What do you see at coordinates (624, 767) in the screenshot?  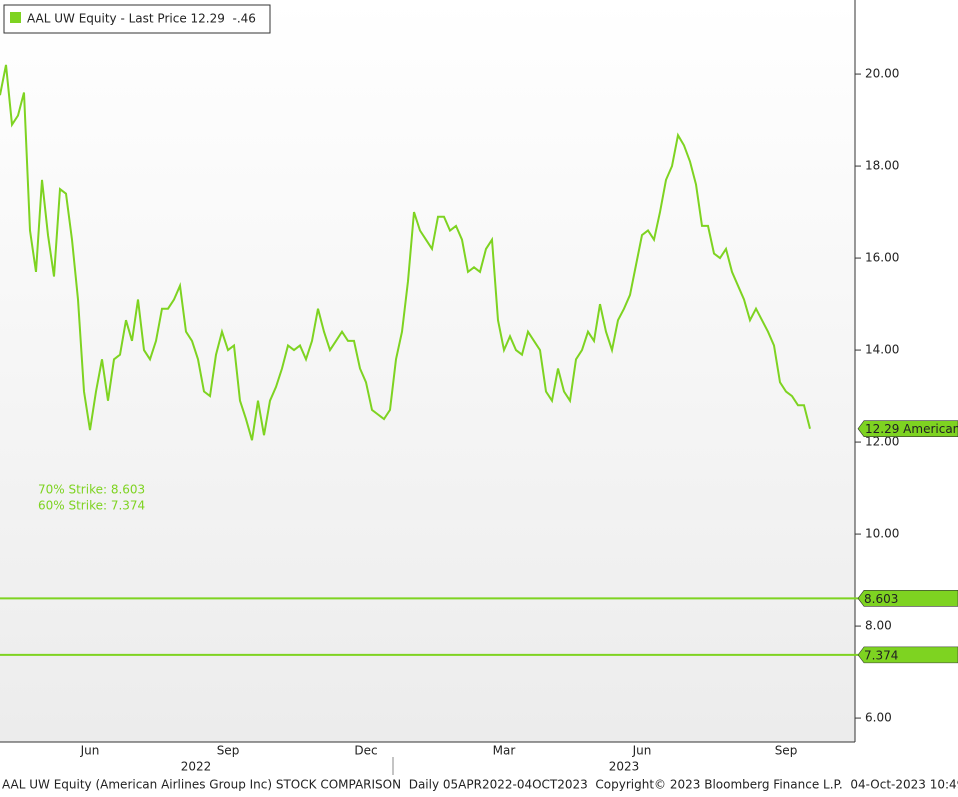 I see `year-label: 2023` at bounding box center [624, 767].